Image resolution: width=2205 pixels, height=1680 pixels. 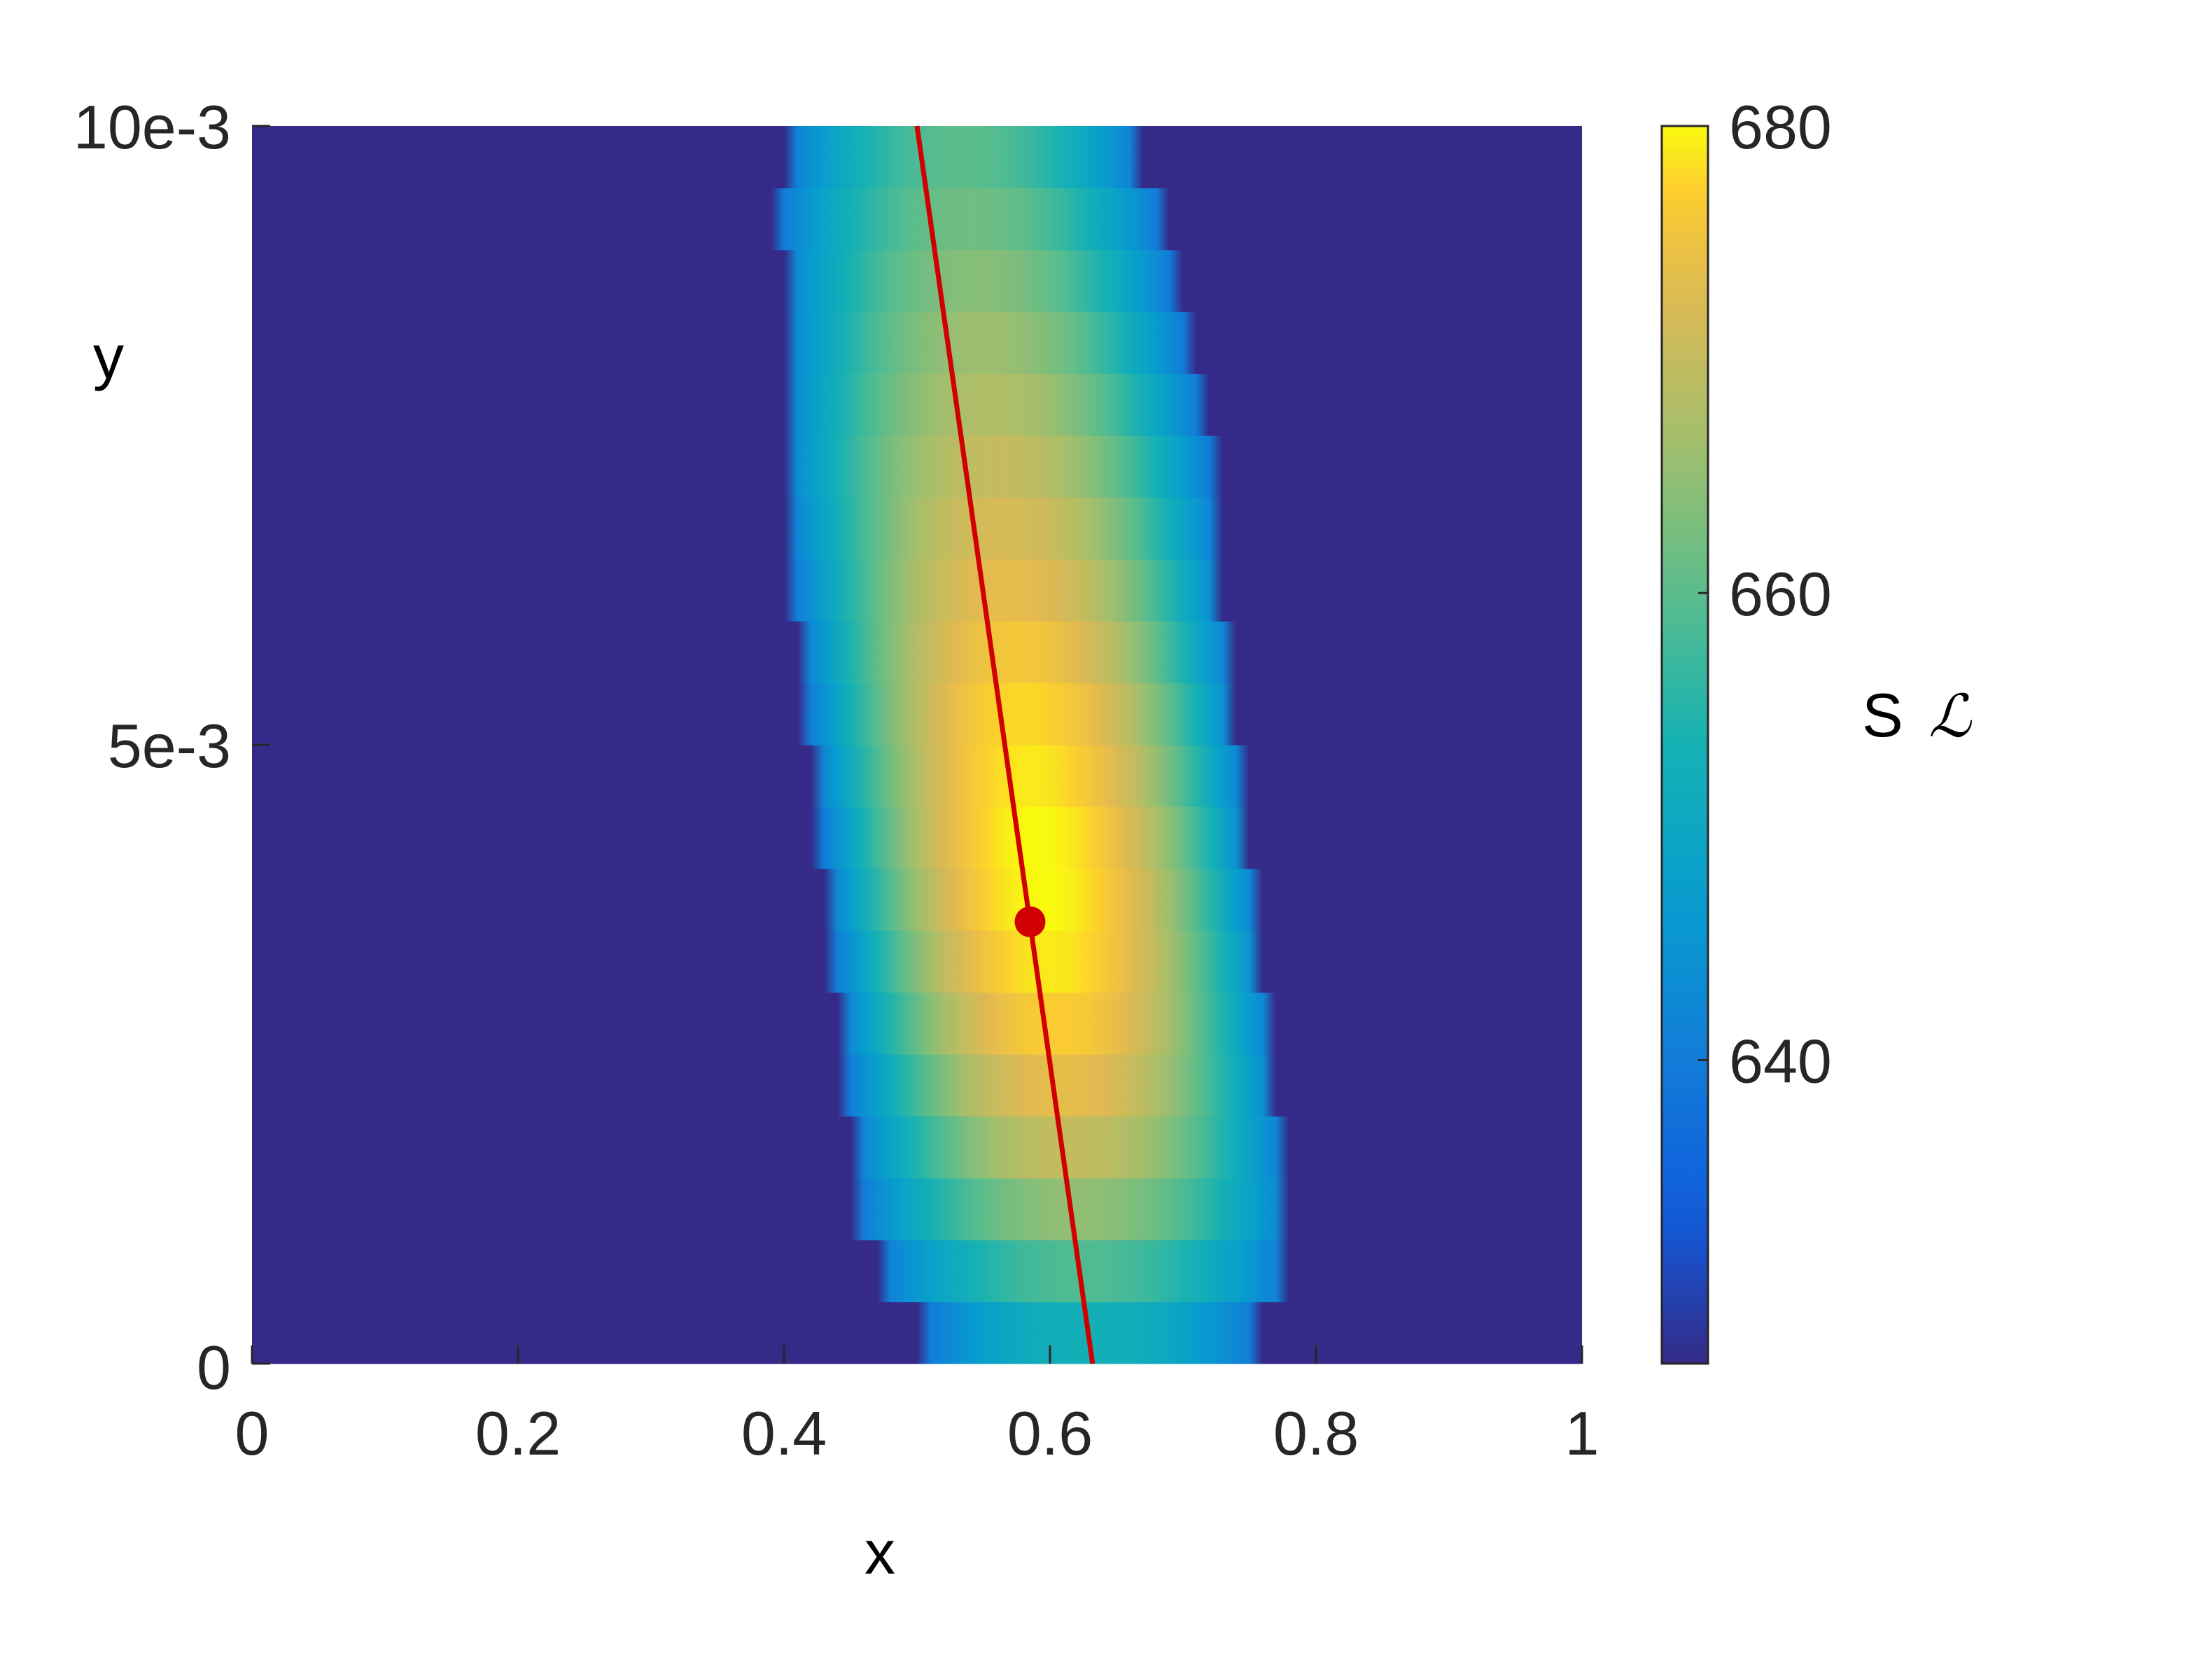 What do you see at coordinates (784, 1433) in the screenshot?
I see `x-tick-label: 0.4` at bounding box center [784, 1433].